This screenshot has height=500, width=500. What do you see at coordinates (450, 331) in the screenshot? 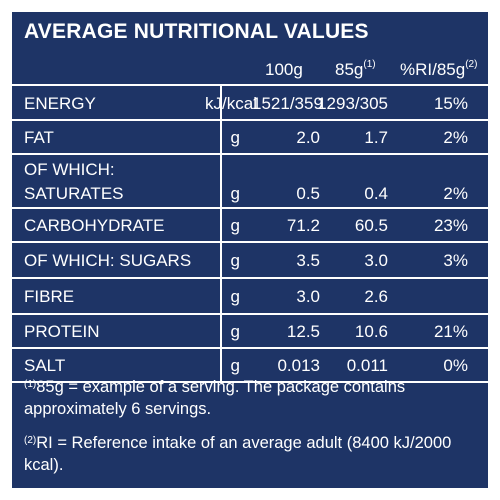
I see `row-value-ri: 21%` at bounding box center [450, 331].